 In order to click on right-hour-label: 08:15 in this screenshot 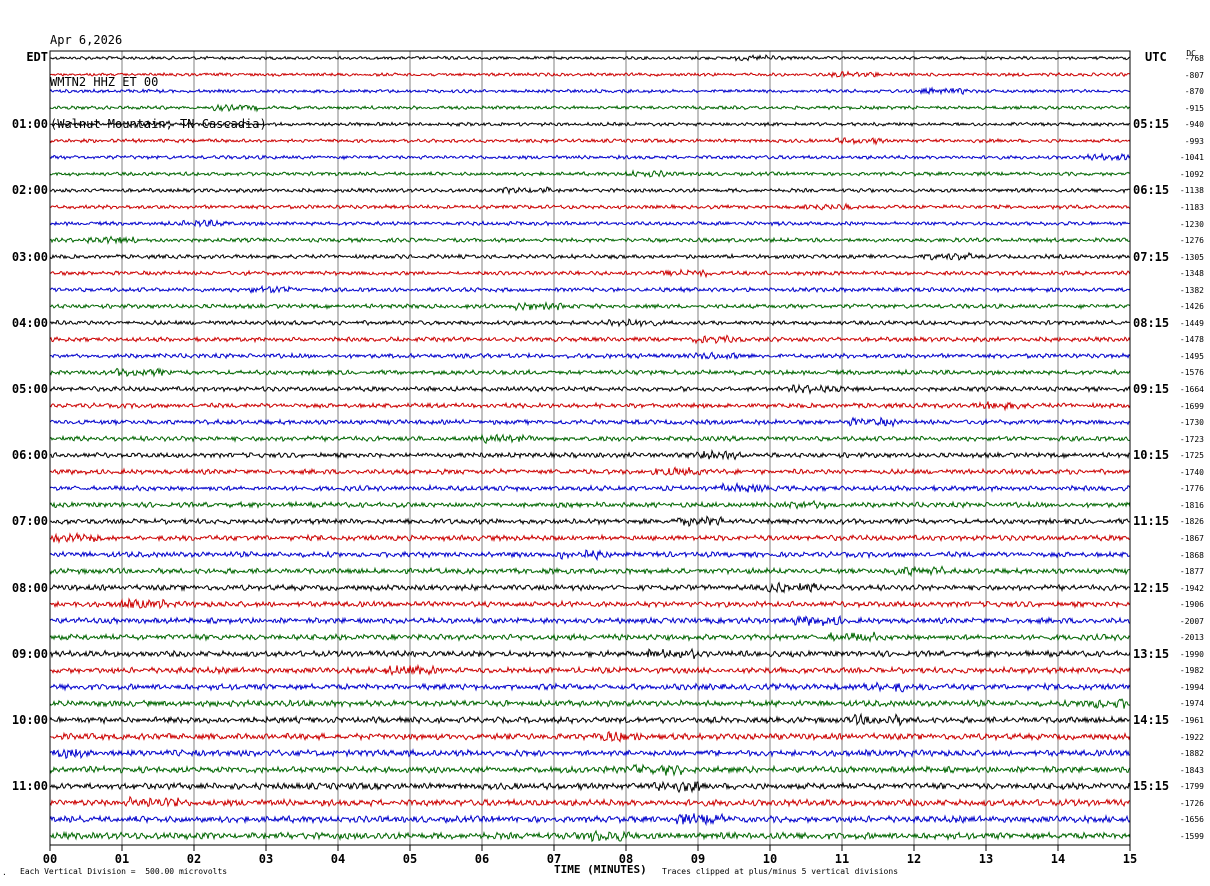, I will do `click(1151, 322)`.